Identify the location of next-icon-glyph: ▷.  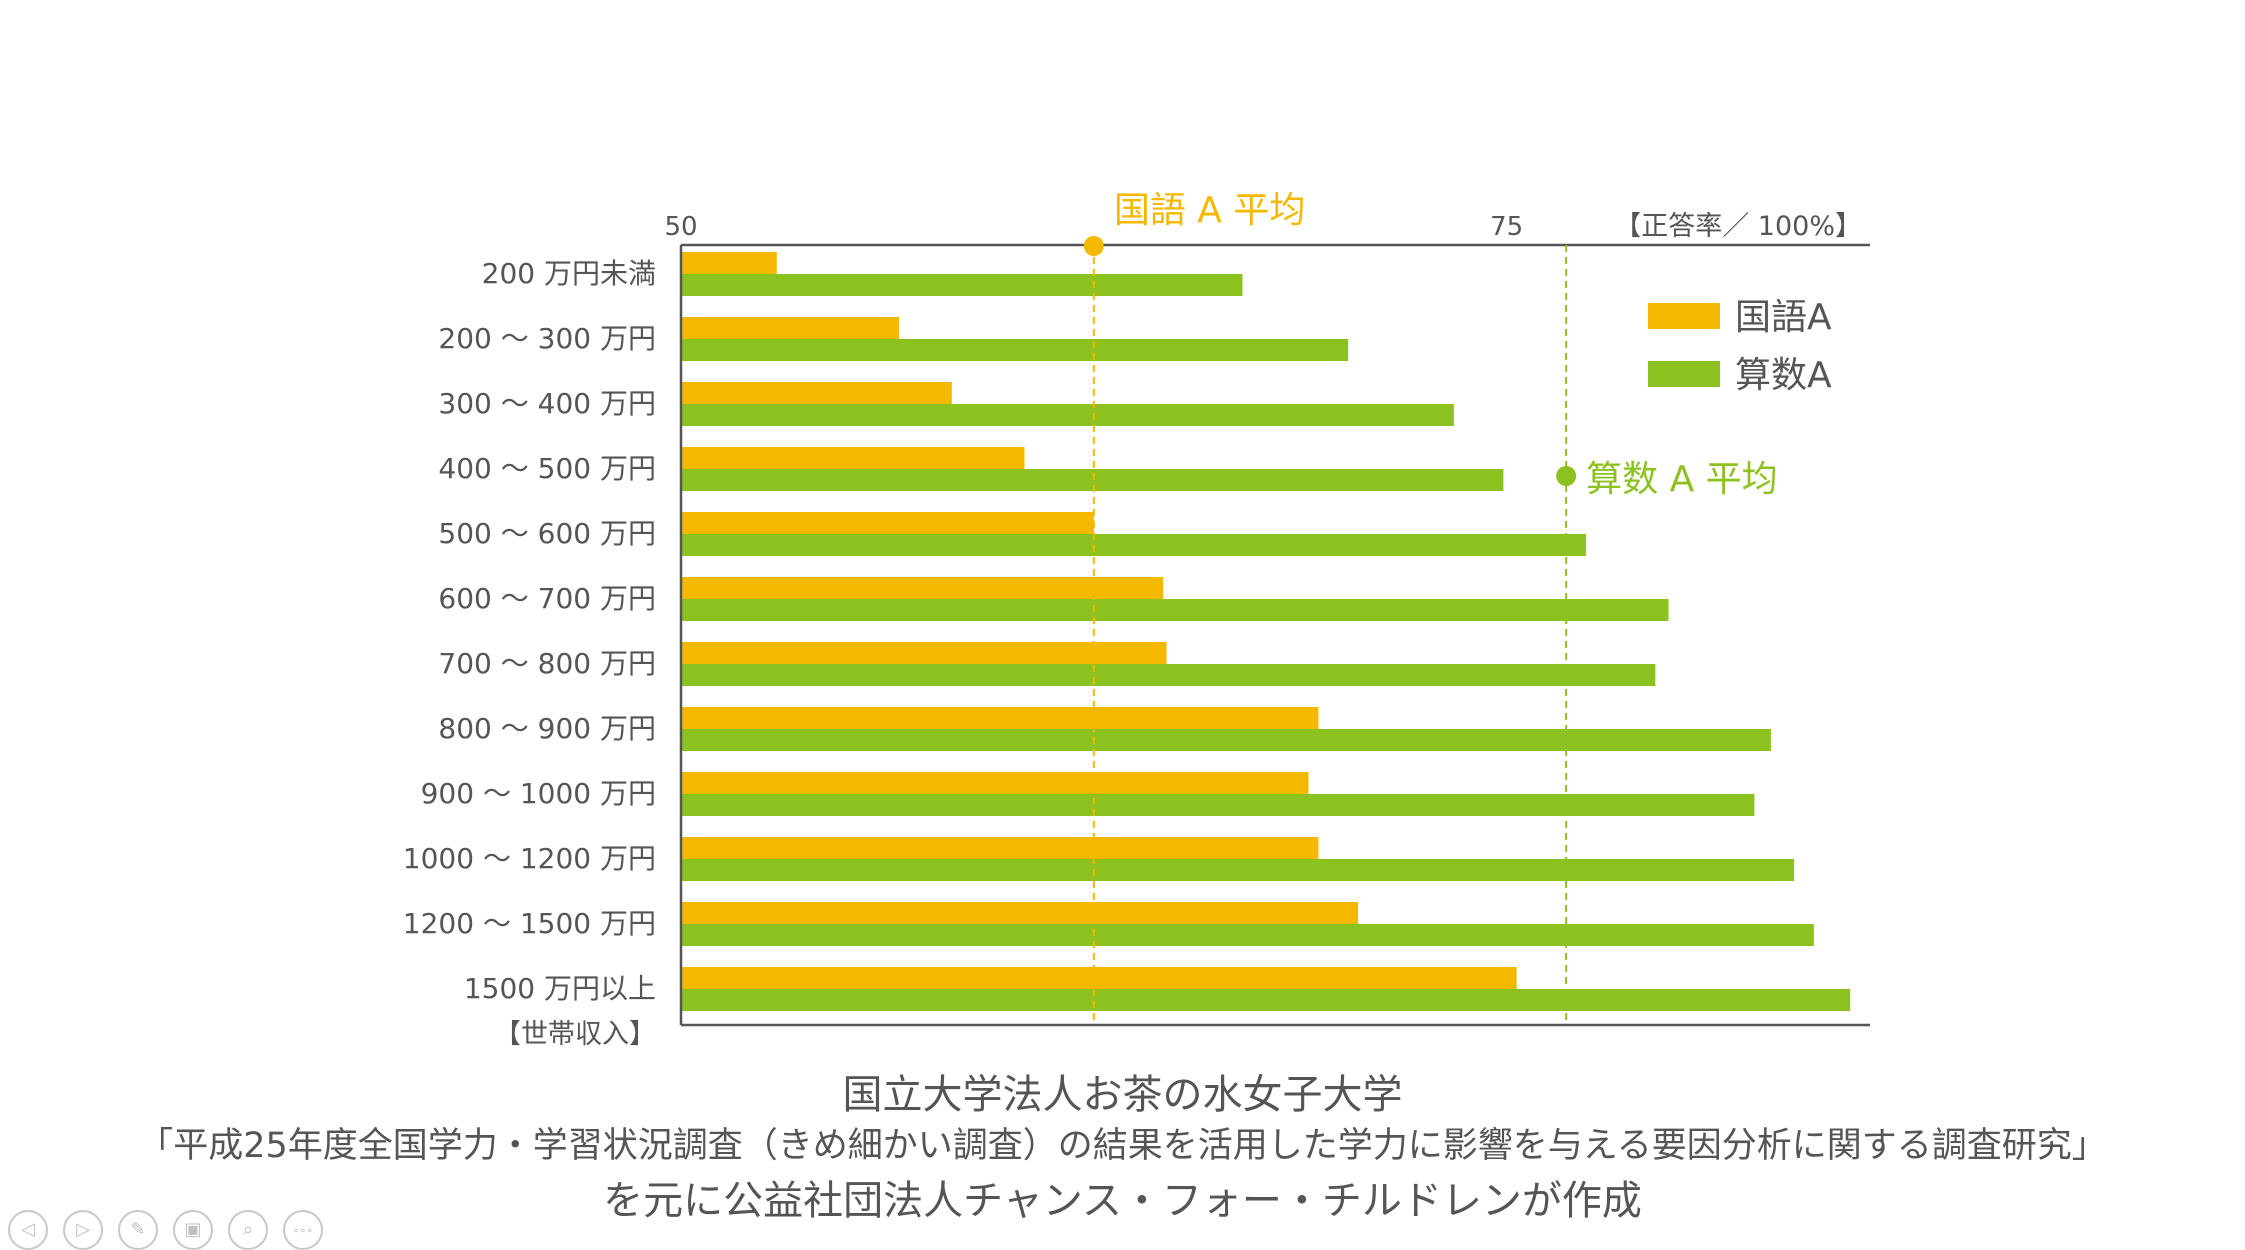
(83, 1229).